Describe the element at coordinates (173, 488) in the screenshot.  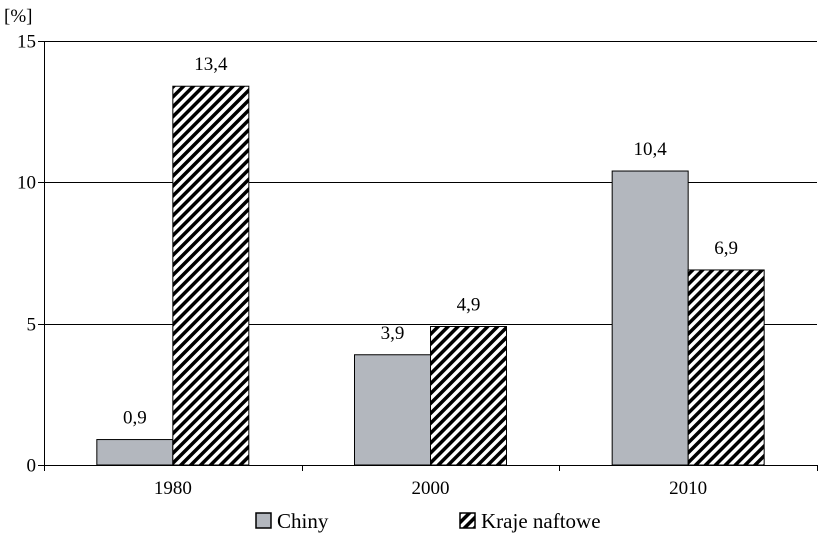
I see `x-tick-label: 1980` at that location.